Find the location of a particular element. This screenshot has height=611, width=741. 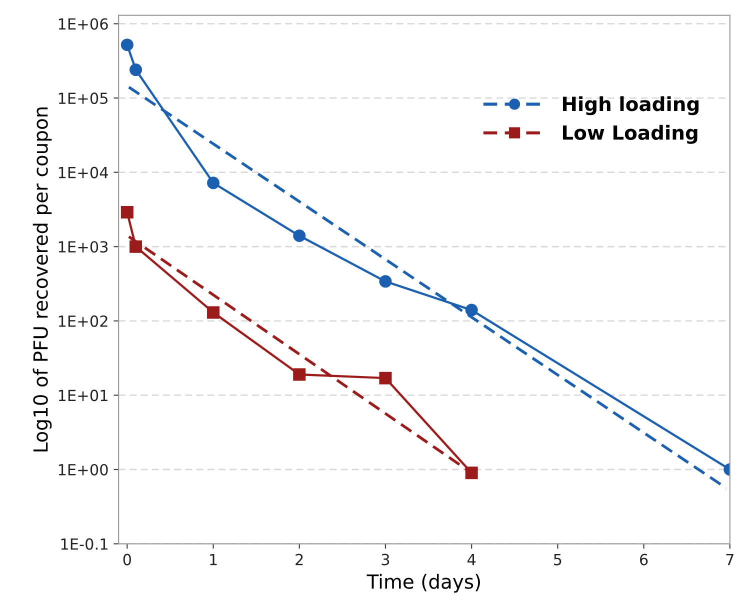

legend-label: Low Loading is located at coordinates (630, 134).